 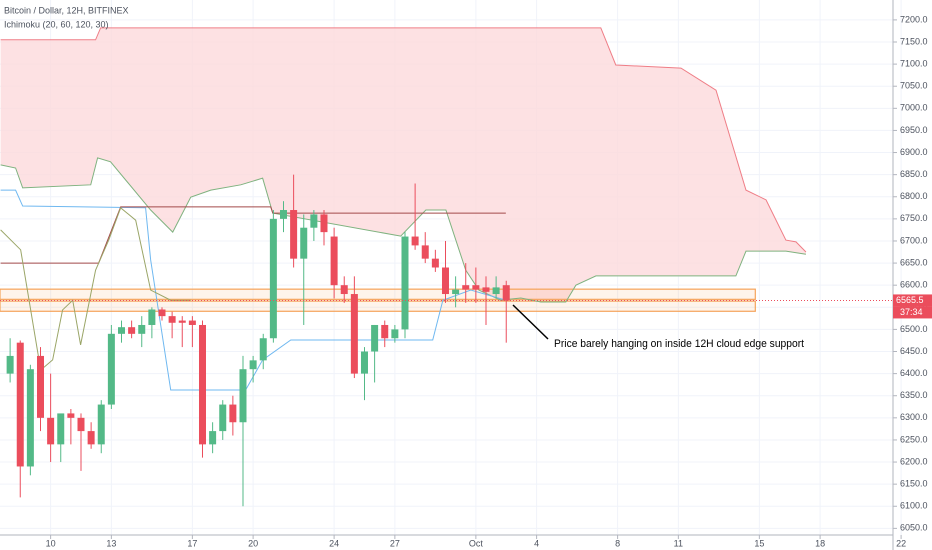 I want to click on x-tick-label: 15, so click(x=759, y=543).